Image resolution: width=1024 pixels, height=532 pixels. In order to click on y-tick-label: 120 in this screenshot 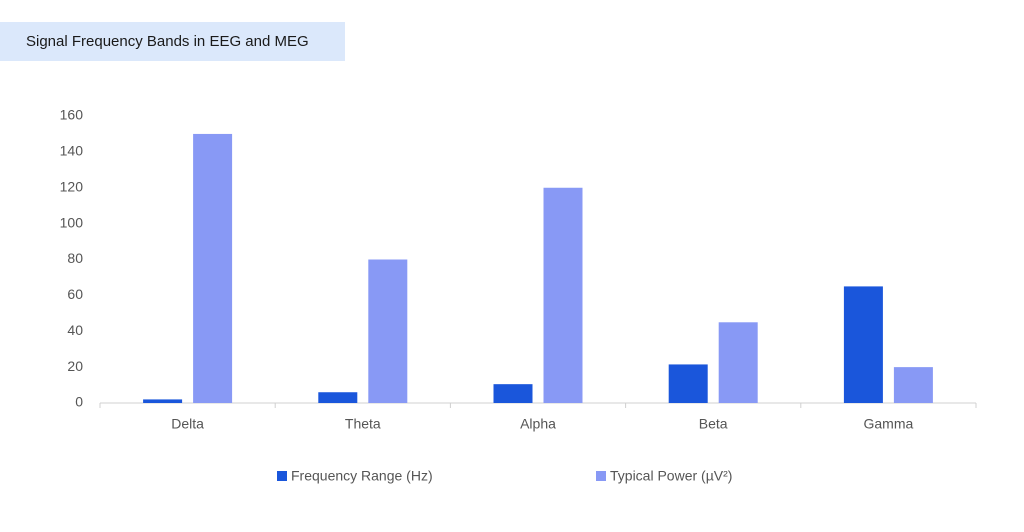, I will do `click(72, 186)`.